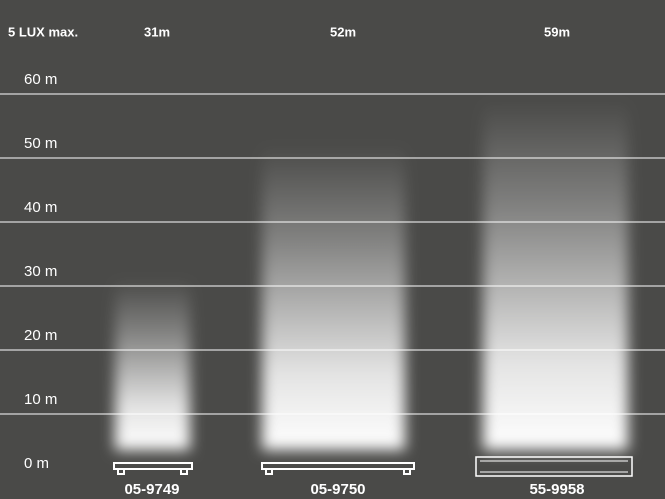 The image size is (665, 499). What do you see at coordinates (151, 489) in the screenshot?
I see `x-tick-label: 05-9749` at bounding box center [151, 489].